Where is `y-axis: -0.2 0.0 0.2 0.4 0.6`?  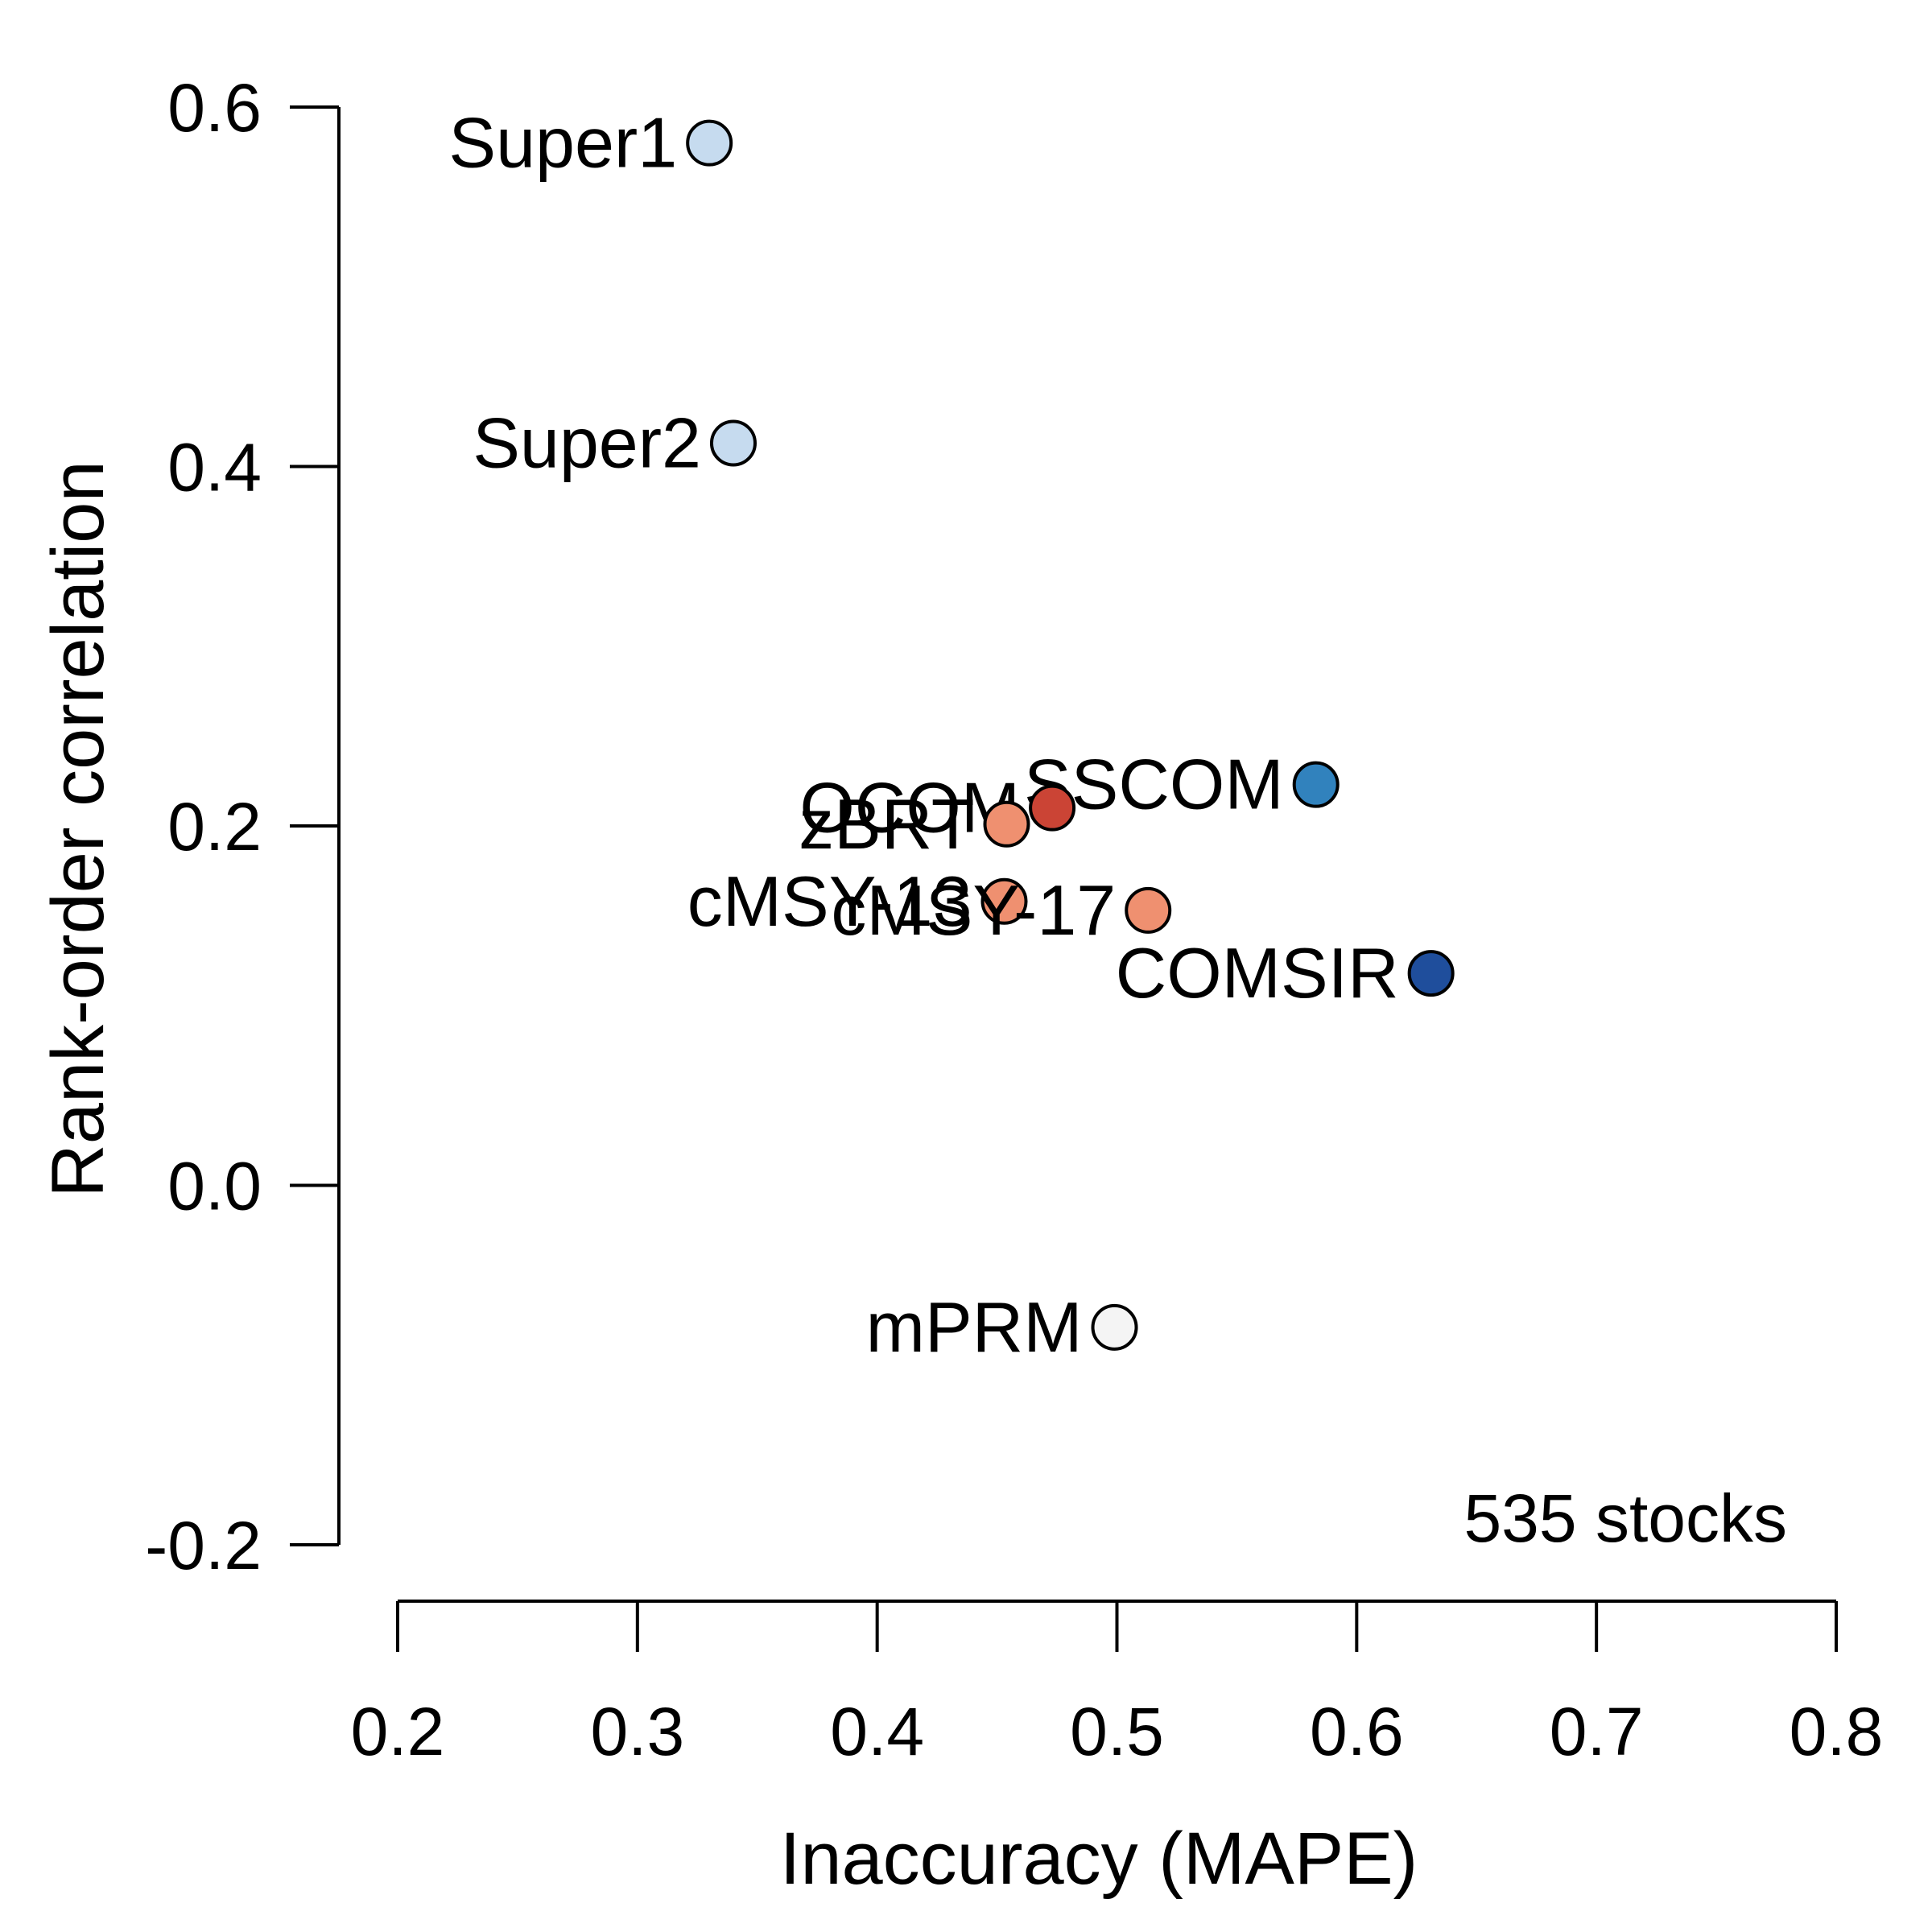 y-axis: -0.2 0.0 0.2 0.4 0.6 is located at coordinates (243, 826).